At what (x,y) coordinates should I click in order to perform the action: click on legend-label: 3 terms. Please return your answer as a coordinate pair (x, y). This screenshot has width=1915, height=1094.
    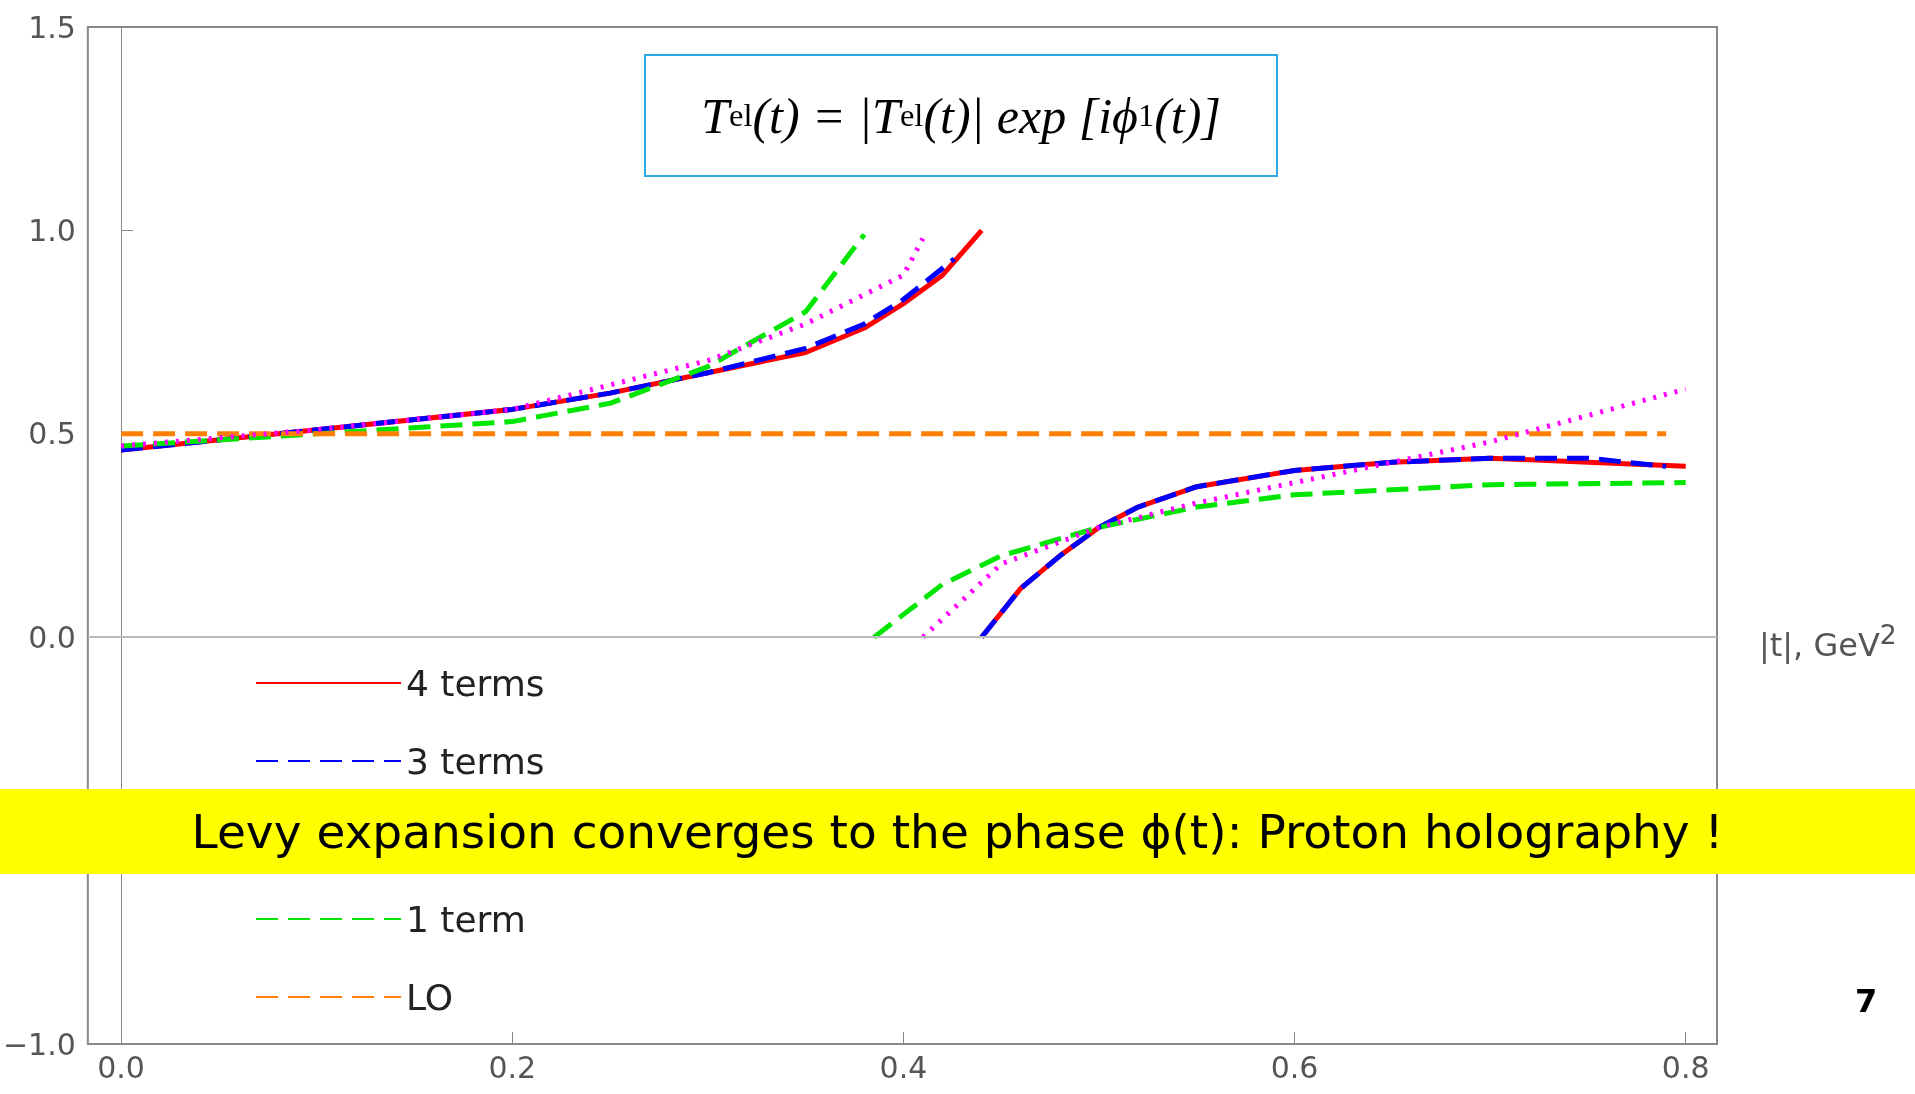
    Looking at the image, I should click on (475, 761).